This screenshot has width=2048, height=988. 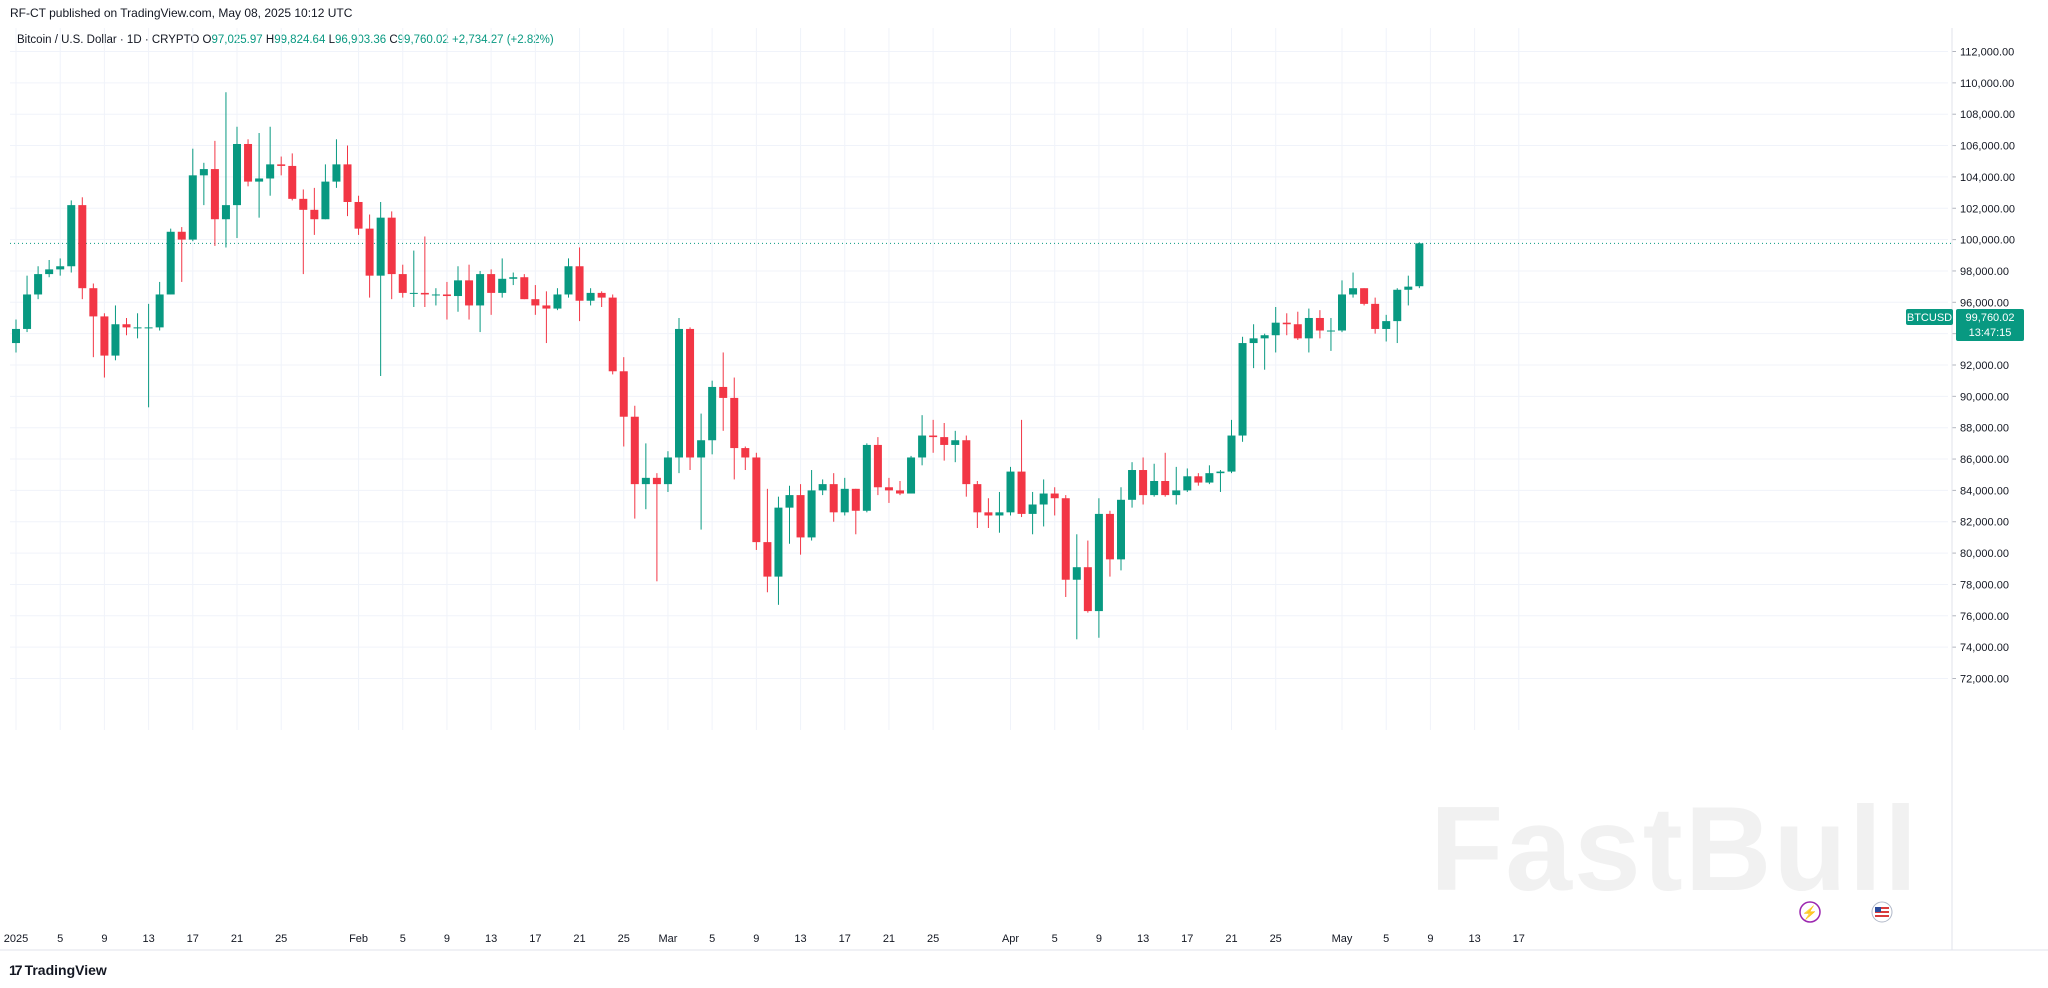 What do you see at coordinates (1987, 241) in the screenshot?
I see `y-tick-label: 100,000.00` at bounding box center [1987, 241].